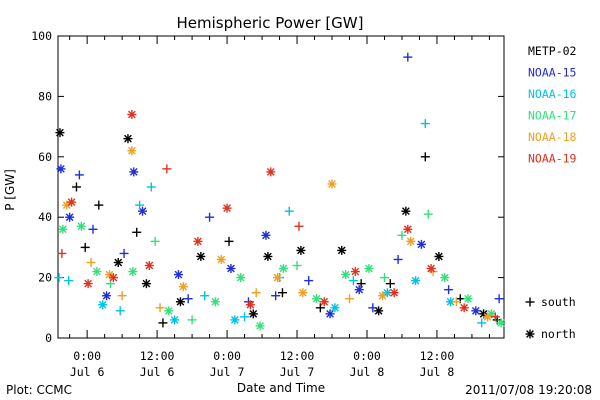  Describe the element at coordinates (552, 94) in the screenshot. I see `legend-entry-noaa-16: NOAA-16` at that location.